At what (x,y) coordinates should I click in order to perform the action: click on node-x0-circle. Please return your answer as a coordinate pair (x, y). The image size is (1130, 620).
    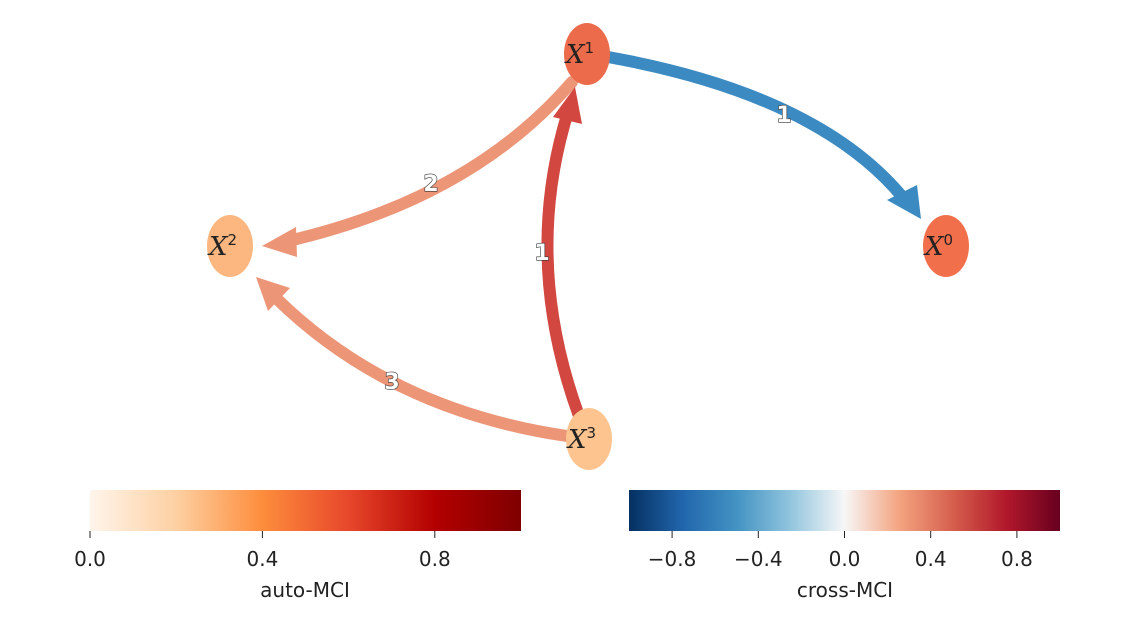
    Looking at the image, I should click on (946, 246).